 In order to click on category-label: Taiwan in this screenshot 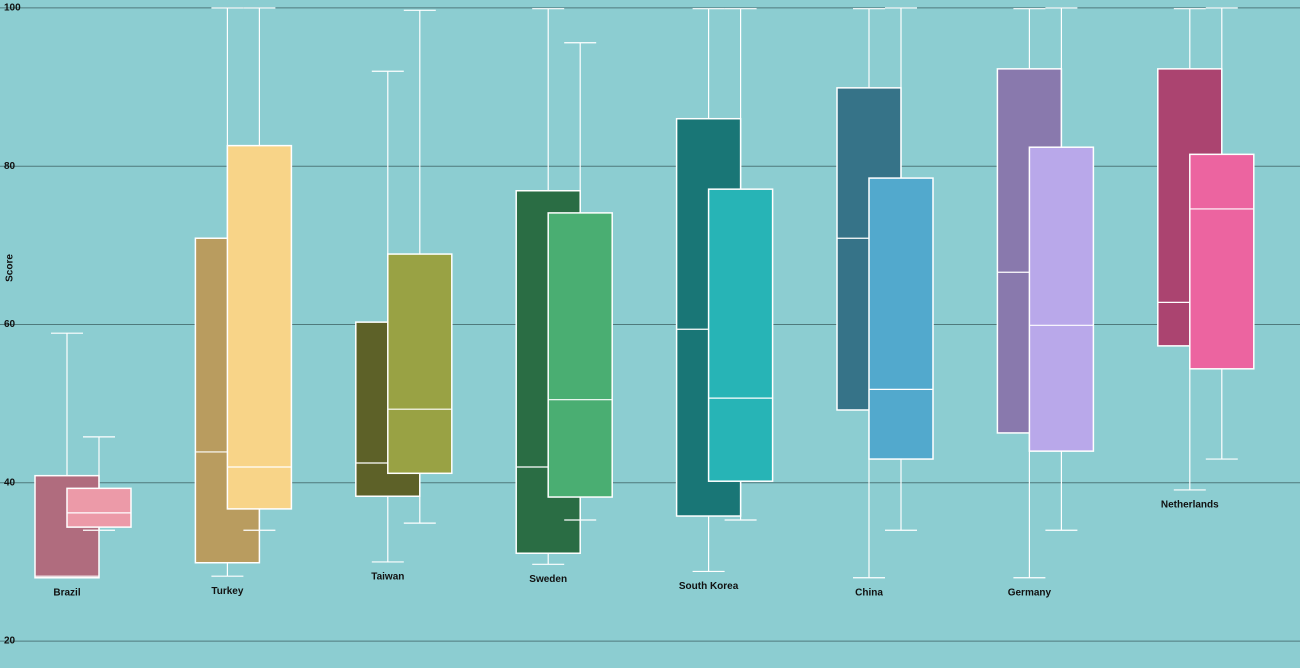, I will do `click(387, 577)`.